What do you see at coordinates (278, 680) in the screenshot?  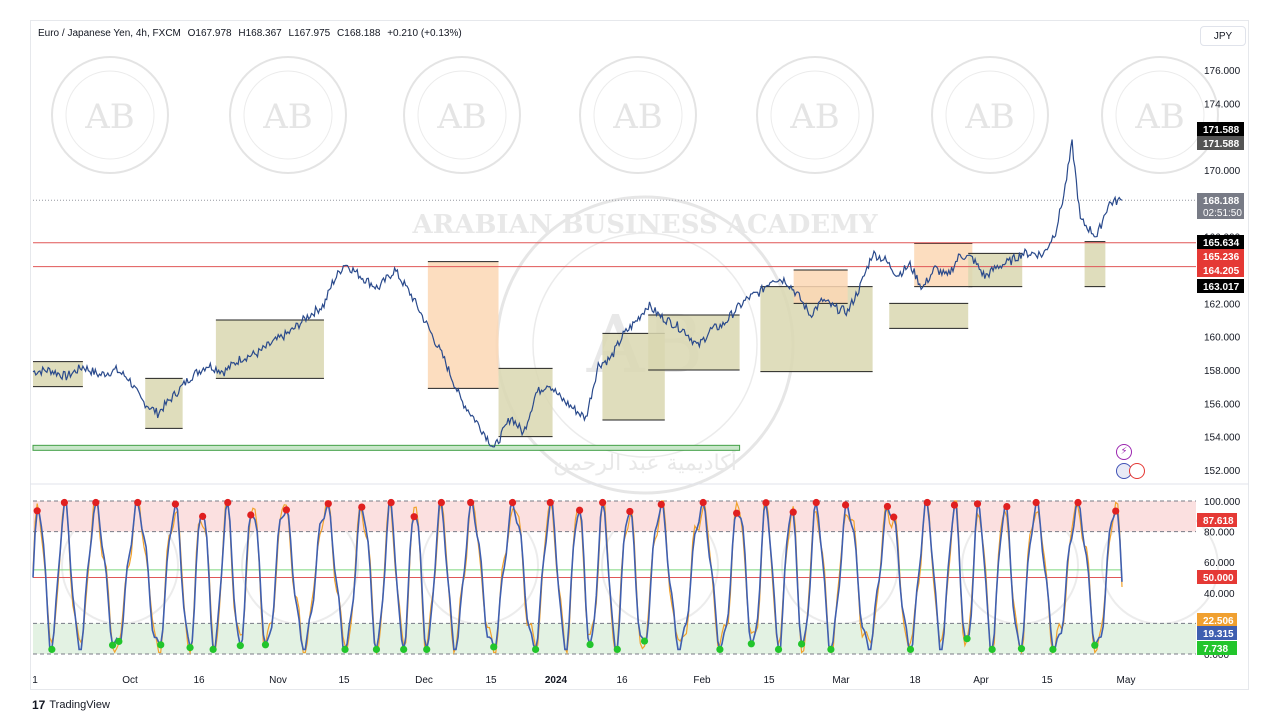 I see `time-axis-tick: Nov` at bounding box center [278, 680].